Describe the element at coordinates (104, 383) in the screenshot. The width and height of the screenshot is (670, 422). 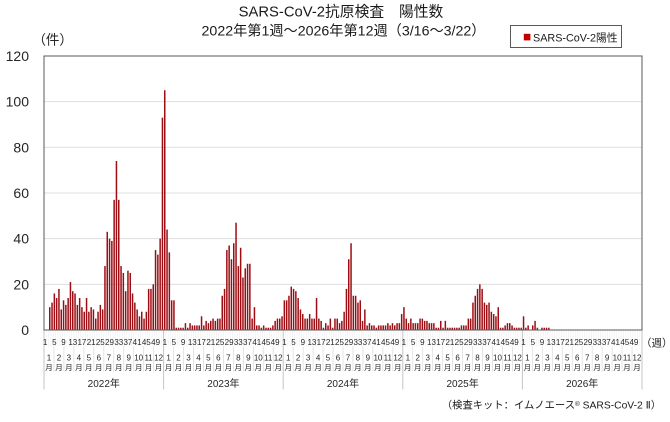
I see `svg-text: 2022年` at that location.